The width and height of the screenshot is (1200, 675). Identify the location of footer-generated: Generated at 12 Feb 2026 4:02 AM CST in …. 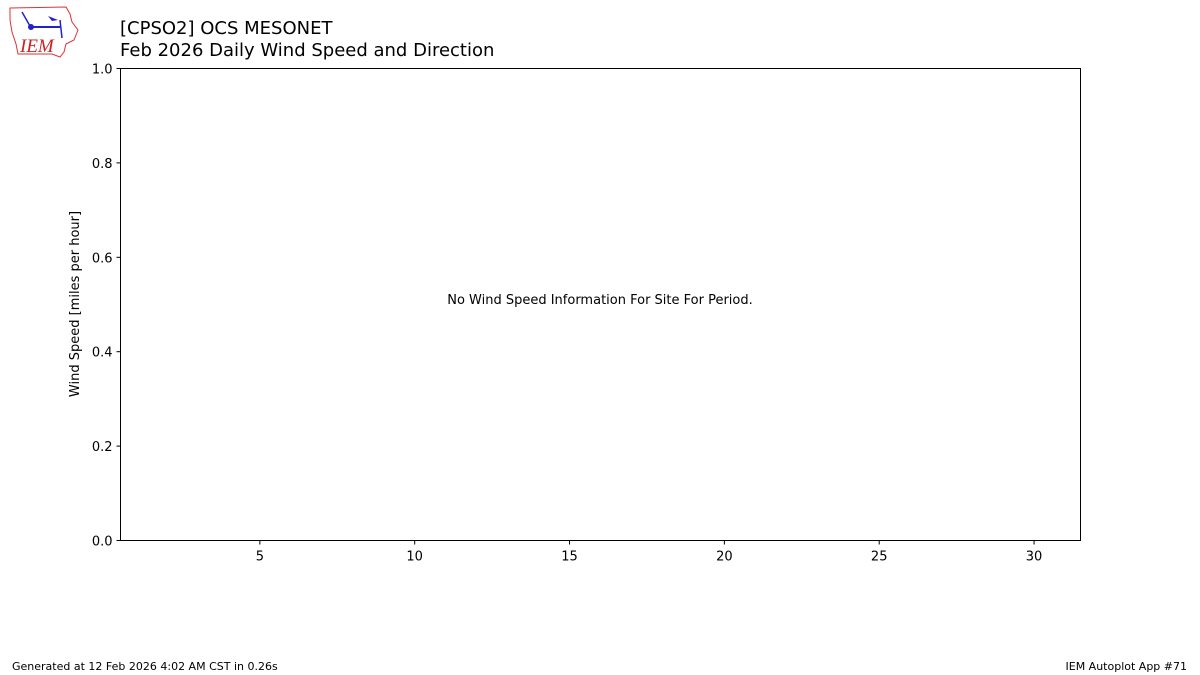
(145, 666).